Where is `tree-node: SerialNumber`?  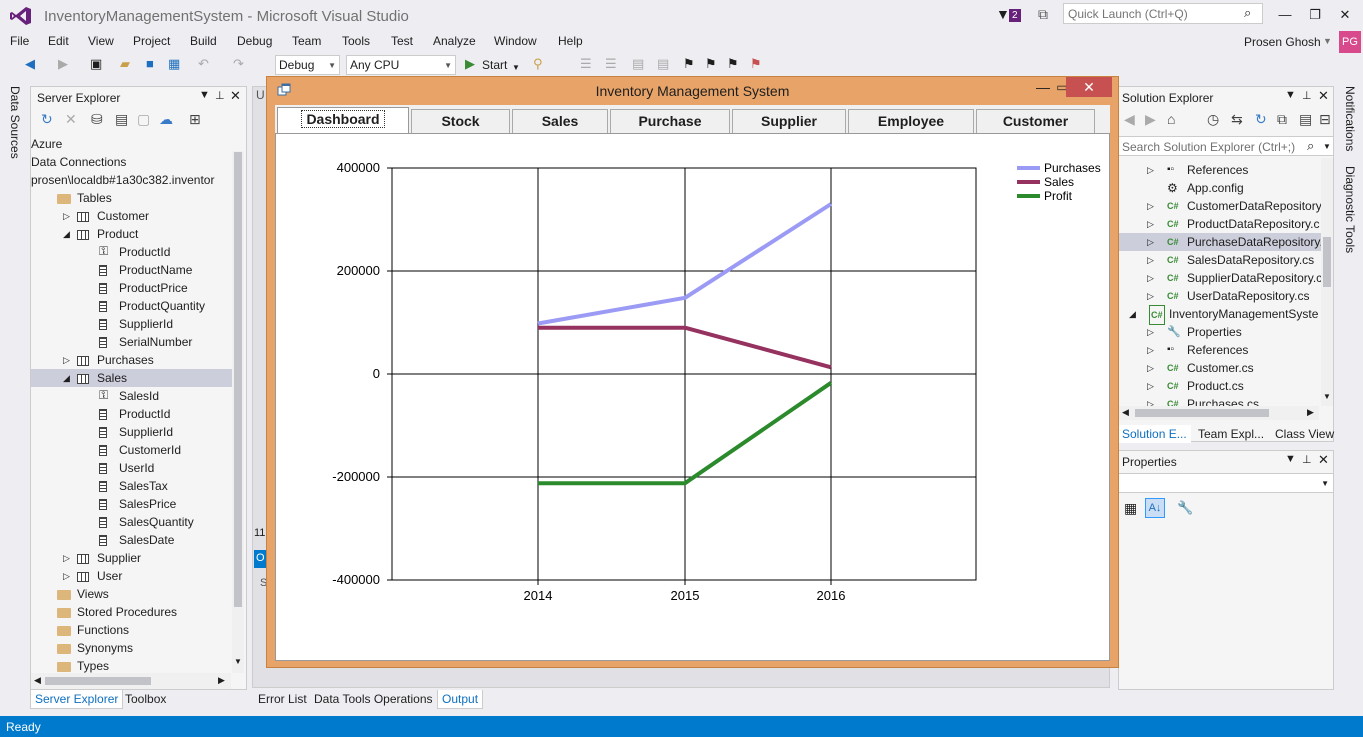
tree-node: SerialNumber is located at coordinates (133, 342).